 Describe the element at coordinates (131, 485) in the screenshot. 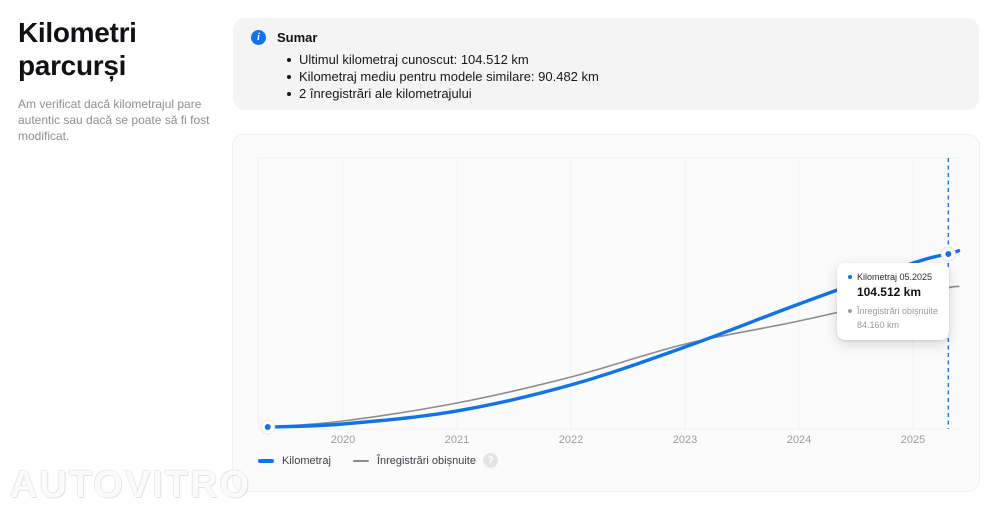

I see `site-watermark: AUTOVITRO` at that location.